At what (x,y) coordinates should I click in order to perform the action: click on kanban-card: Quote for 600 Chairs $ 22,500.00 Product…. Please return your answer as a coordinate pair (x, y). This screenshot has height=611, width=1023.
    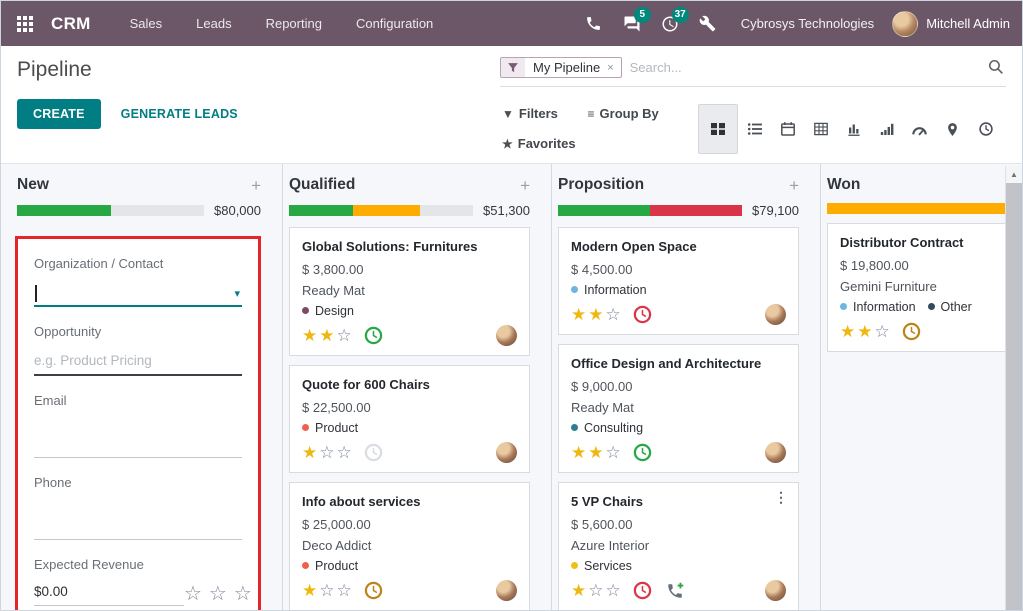
    Looking at the image, I should click on (409, 418).